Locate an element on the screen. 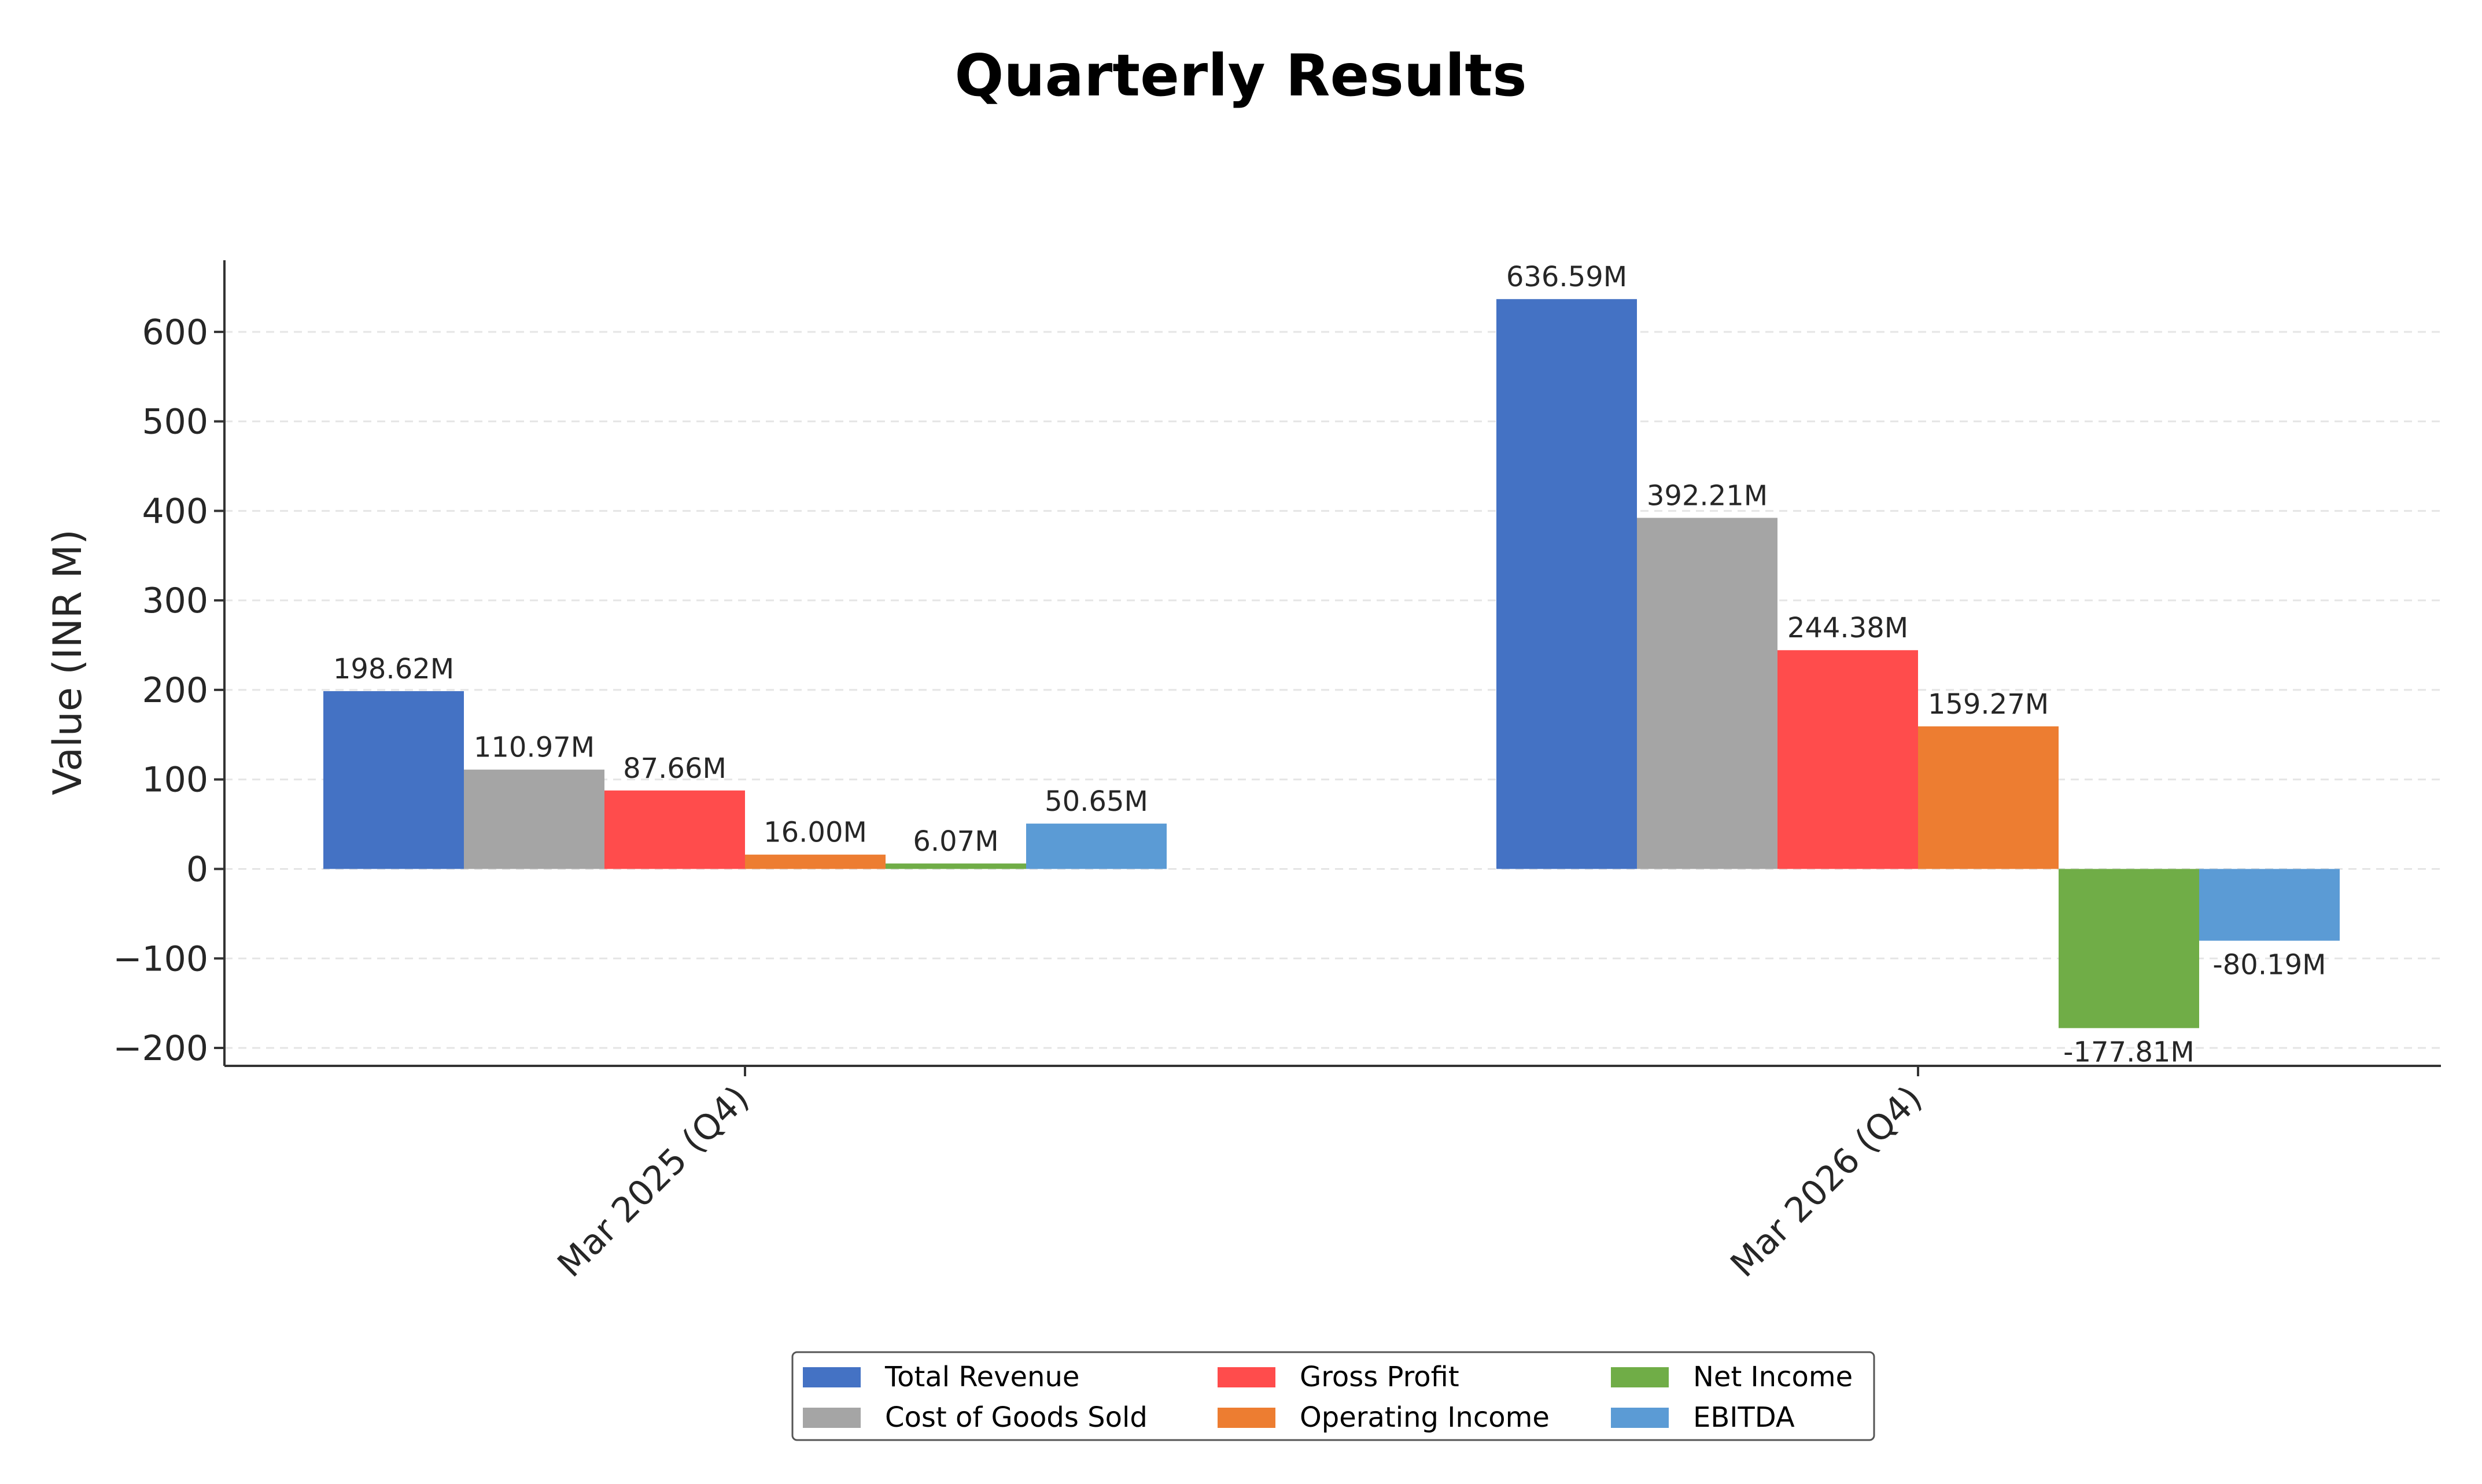 This screenshot has height=1484, width=2482. y-tick-label: 300 is located at coordinates (175, 601).